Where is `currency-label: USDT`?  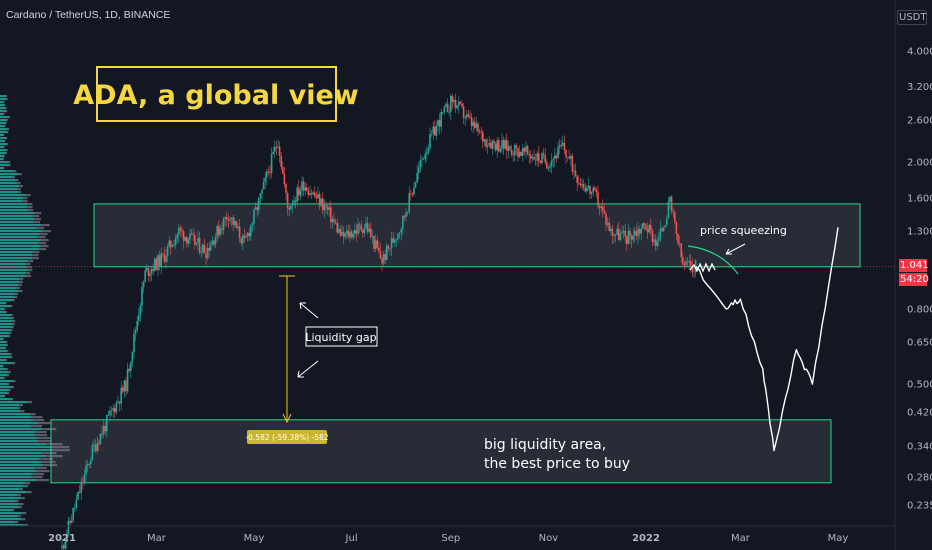
currency-label: USDT is located at coordinates (912, 17).